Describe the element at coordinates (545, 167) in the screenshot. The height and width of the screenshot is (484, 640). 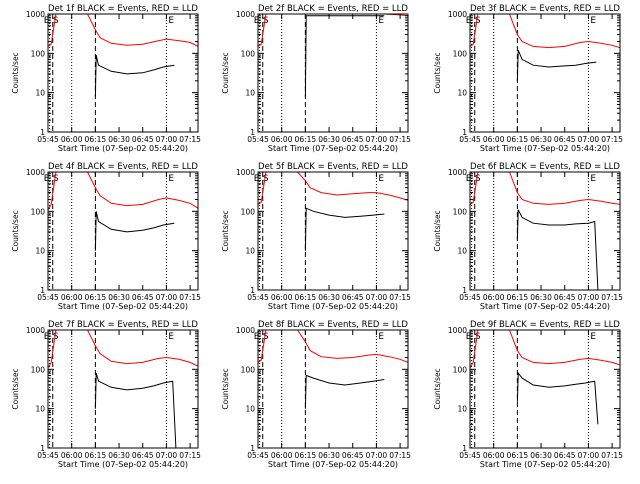
I see `panel-title: Det 6f BLACK = Events, RED = LLD` at that location.